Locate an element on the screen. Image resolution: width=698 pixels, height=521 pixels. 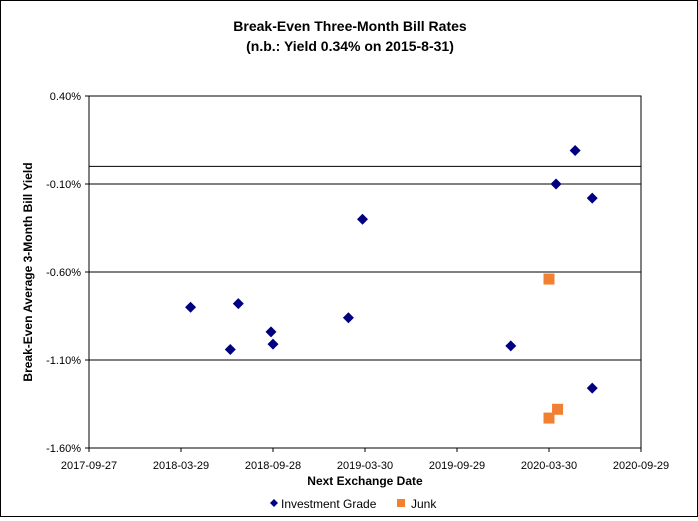
x-tick-label: 2017-09-27 is located at coordinates (89, 466).